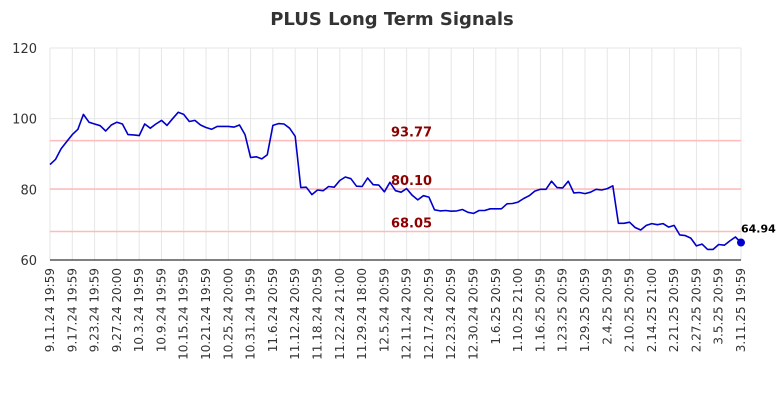  Describe the element at coordinates (585, 310) in the screenshot. I see `x-tick-label: 1.29.25 20:59` at that location.